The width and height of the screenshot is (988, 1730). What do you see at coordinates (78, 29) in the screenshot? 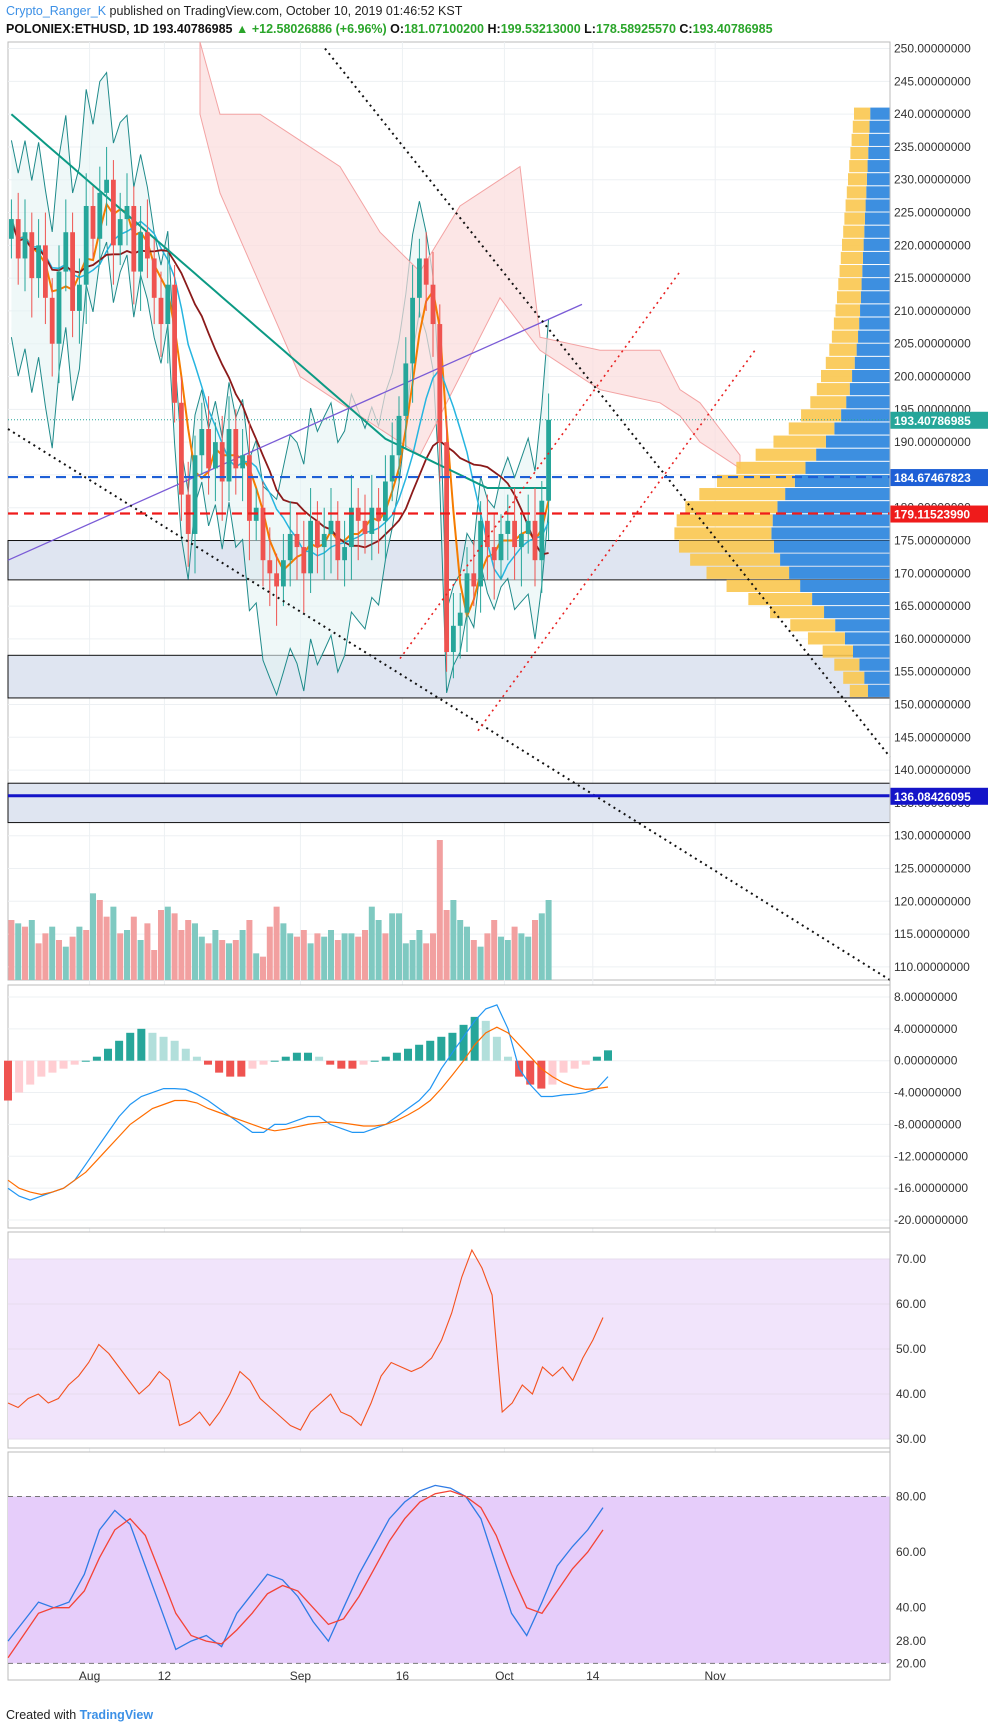
I see `symbol-label: POLONIEX:ETHUSD, 1D` at bounding box center [78, 29].